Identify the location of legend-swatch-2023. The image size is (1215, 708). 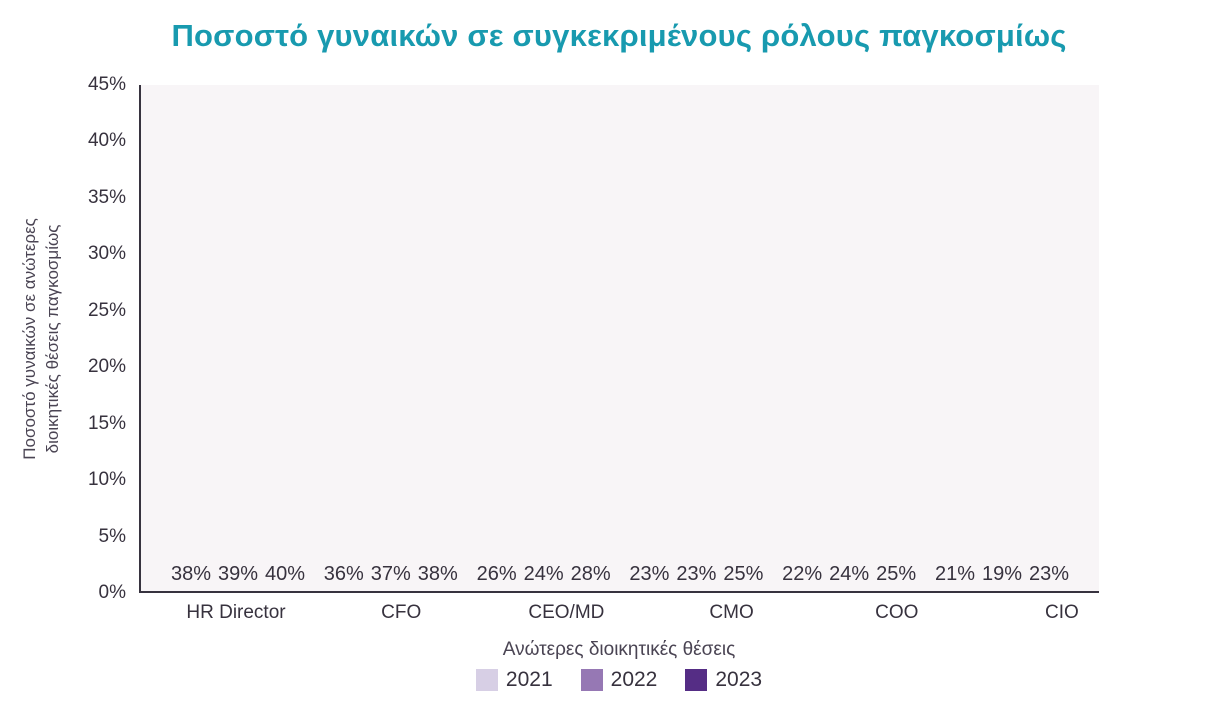
(696, 680).